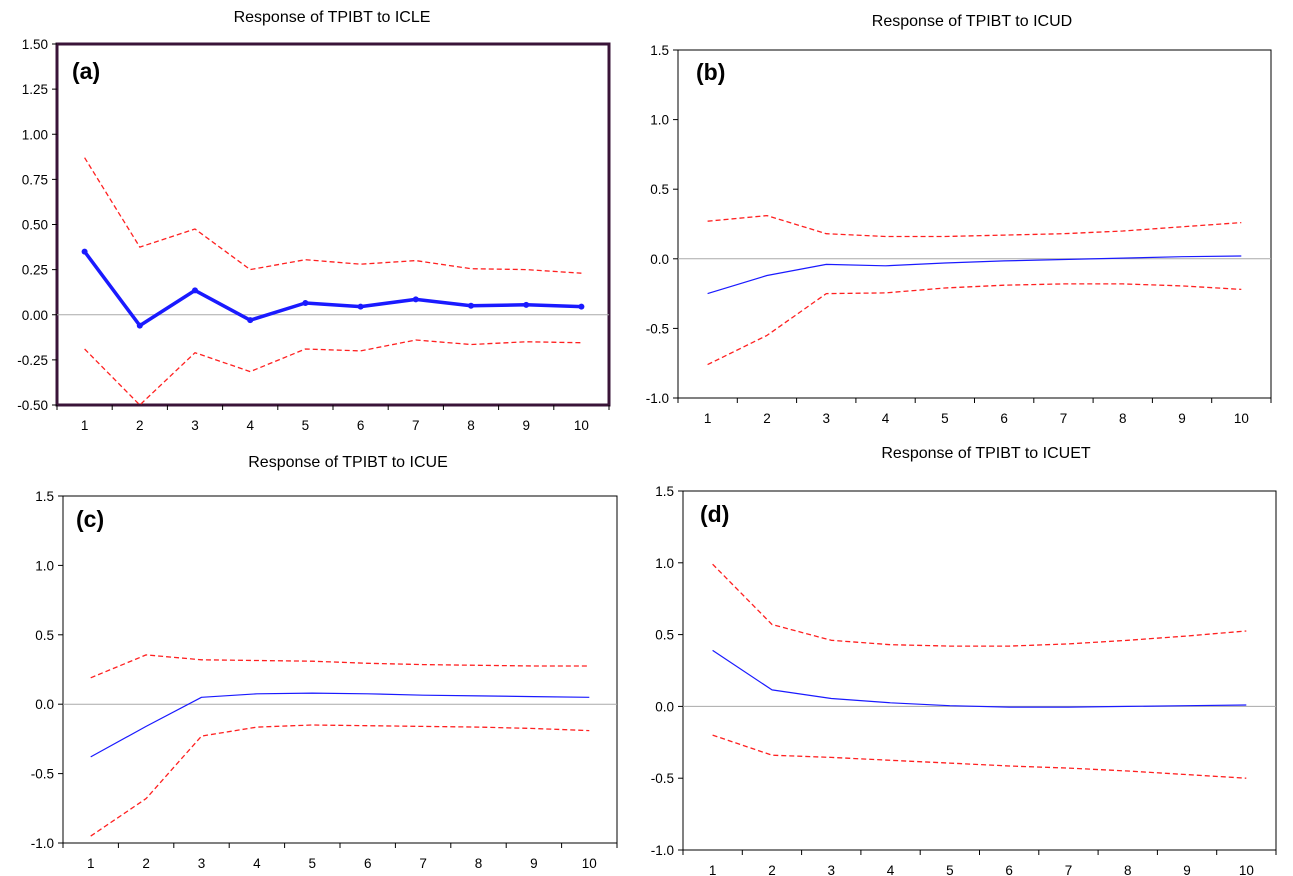 This screenshot has width=1293, height=876. What do you see at coordinates (35, 89) in the screenshot?
I see `y-tick-label: 1.25` at bounding box center [35, 89].